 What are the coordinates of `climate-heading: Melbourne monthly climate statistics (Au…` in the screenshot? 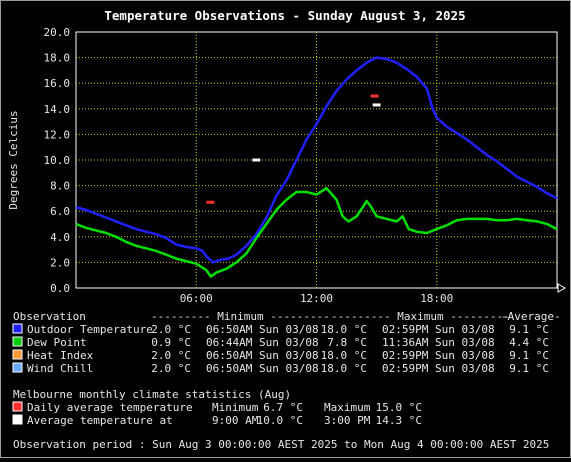 It's located at (152, 394).